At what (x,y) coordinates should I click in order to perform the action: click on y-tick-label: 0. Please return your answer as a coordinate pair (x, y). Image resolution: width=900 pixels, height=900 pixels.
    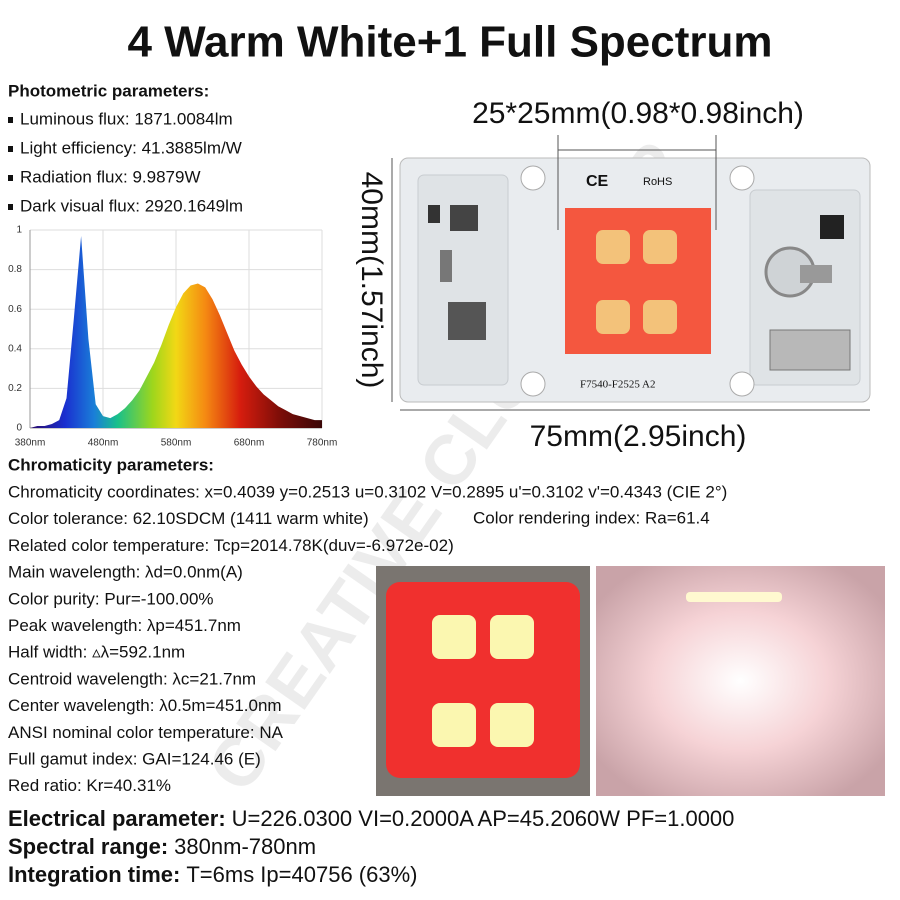
    Looking at the image, I should click on (19, 428).